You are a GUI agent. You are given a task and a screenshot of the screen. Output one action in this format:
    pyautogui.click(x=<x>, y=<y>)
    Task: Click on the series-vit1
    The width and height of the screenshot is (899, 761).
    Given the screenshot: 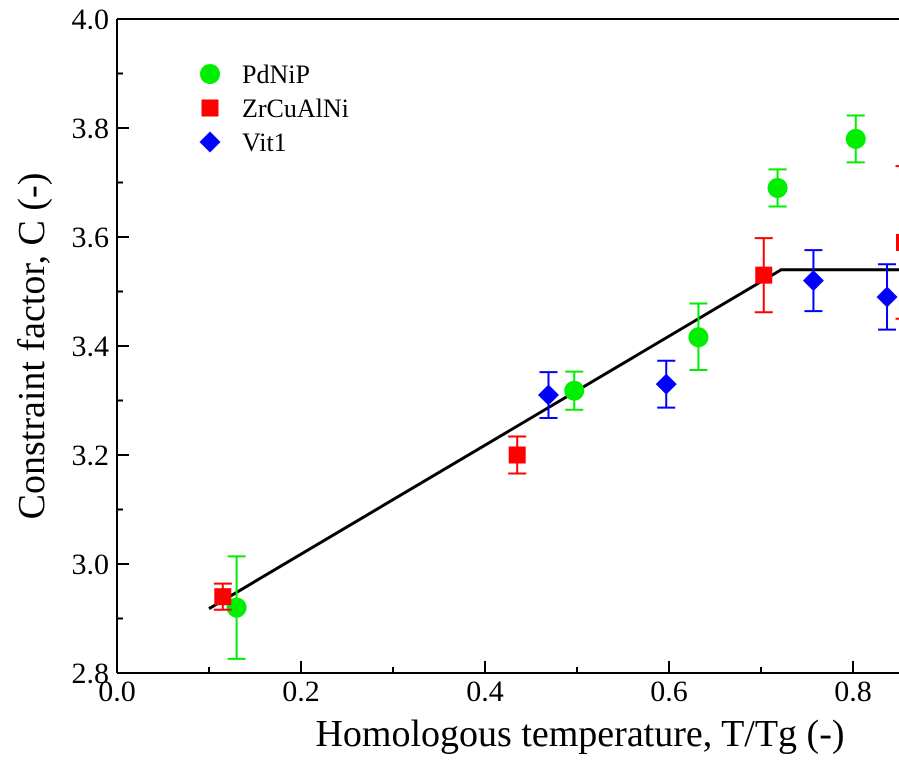 What is the action you would take?
    pyautogui.click(x=717, y=334)
    